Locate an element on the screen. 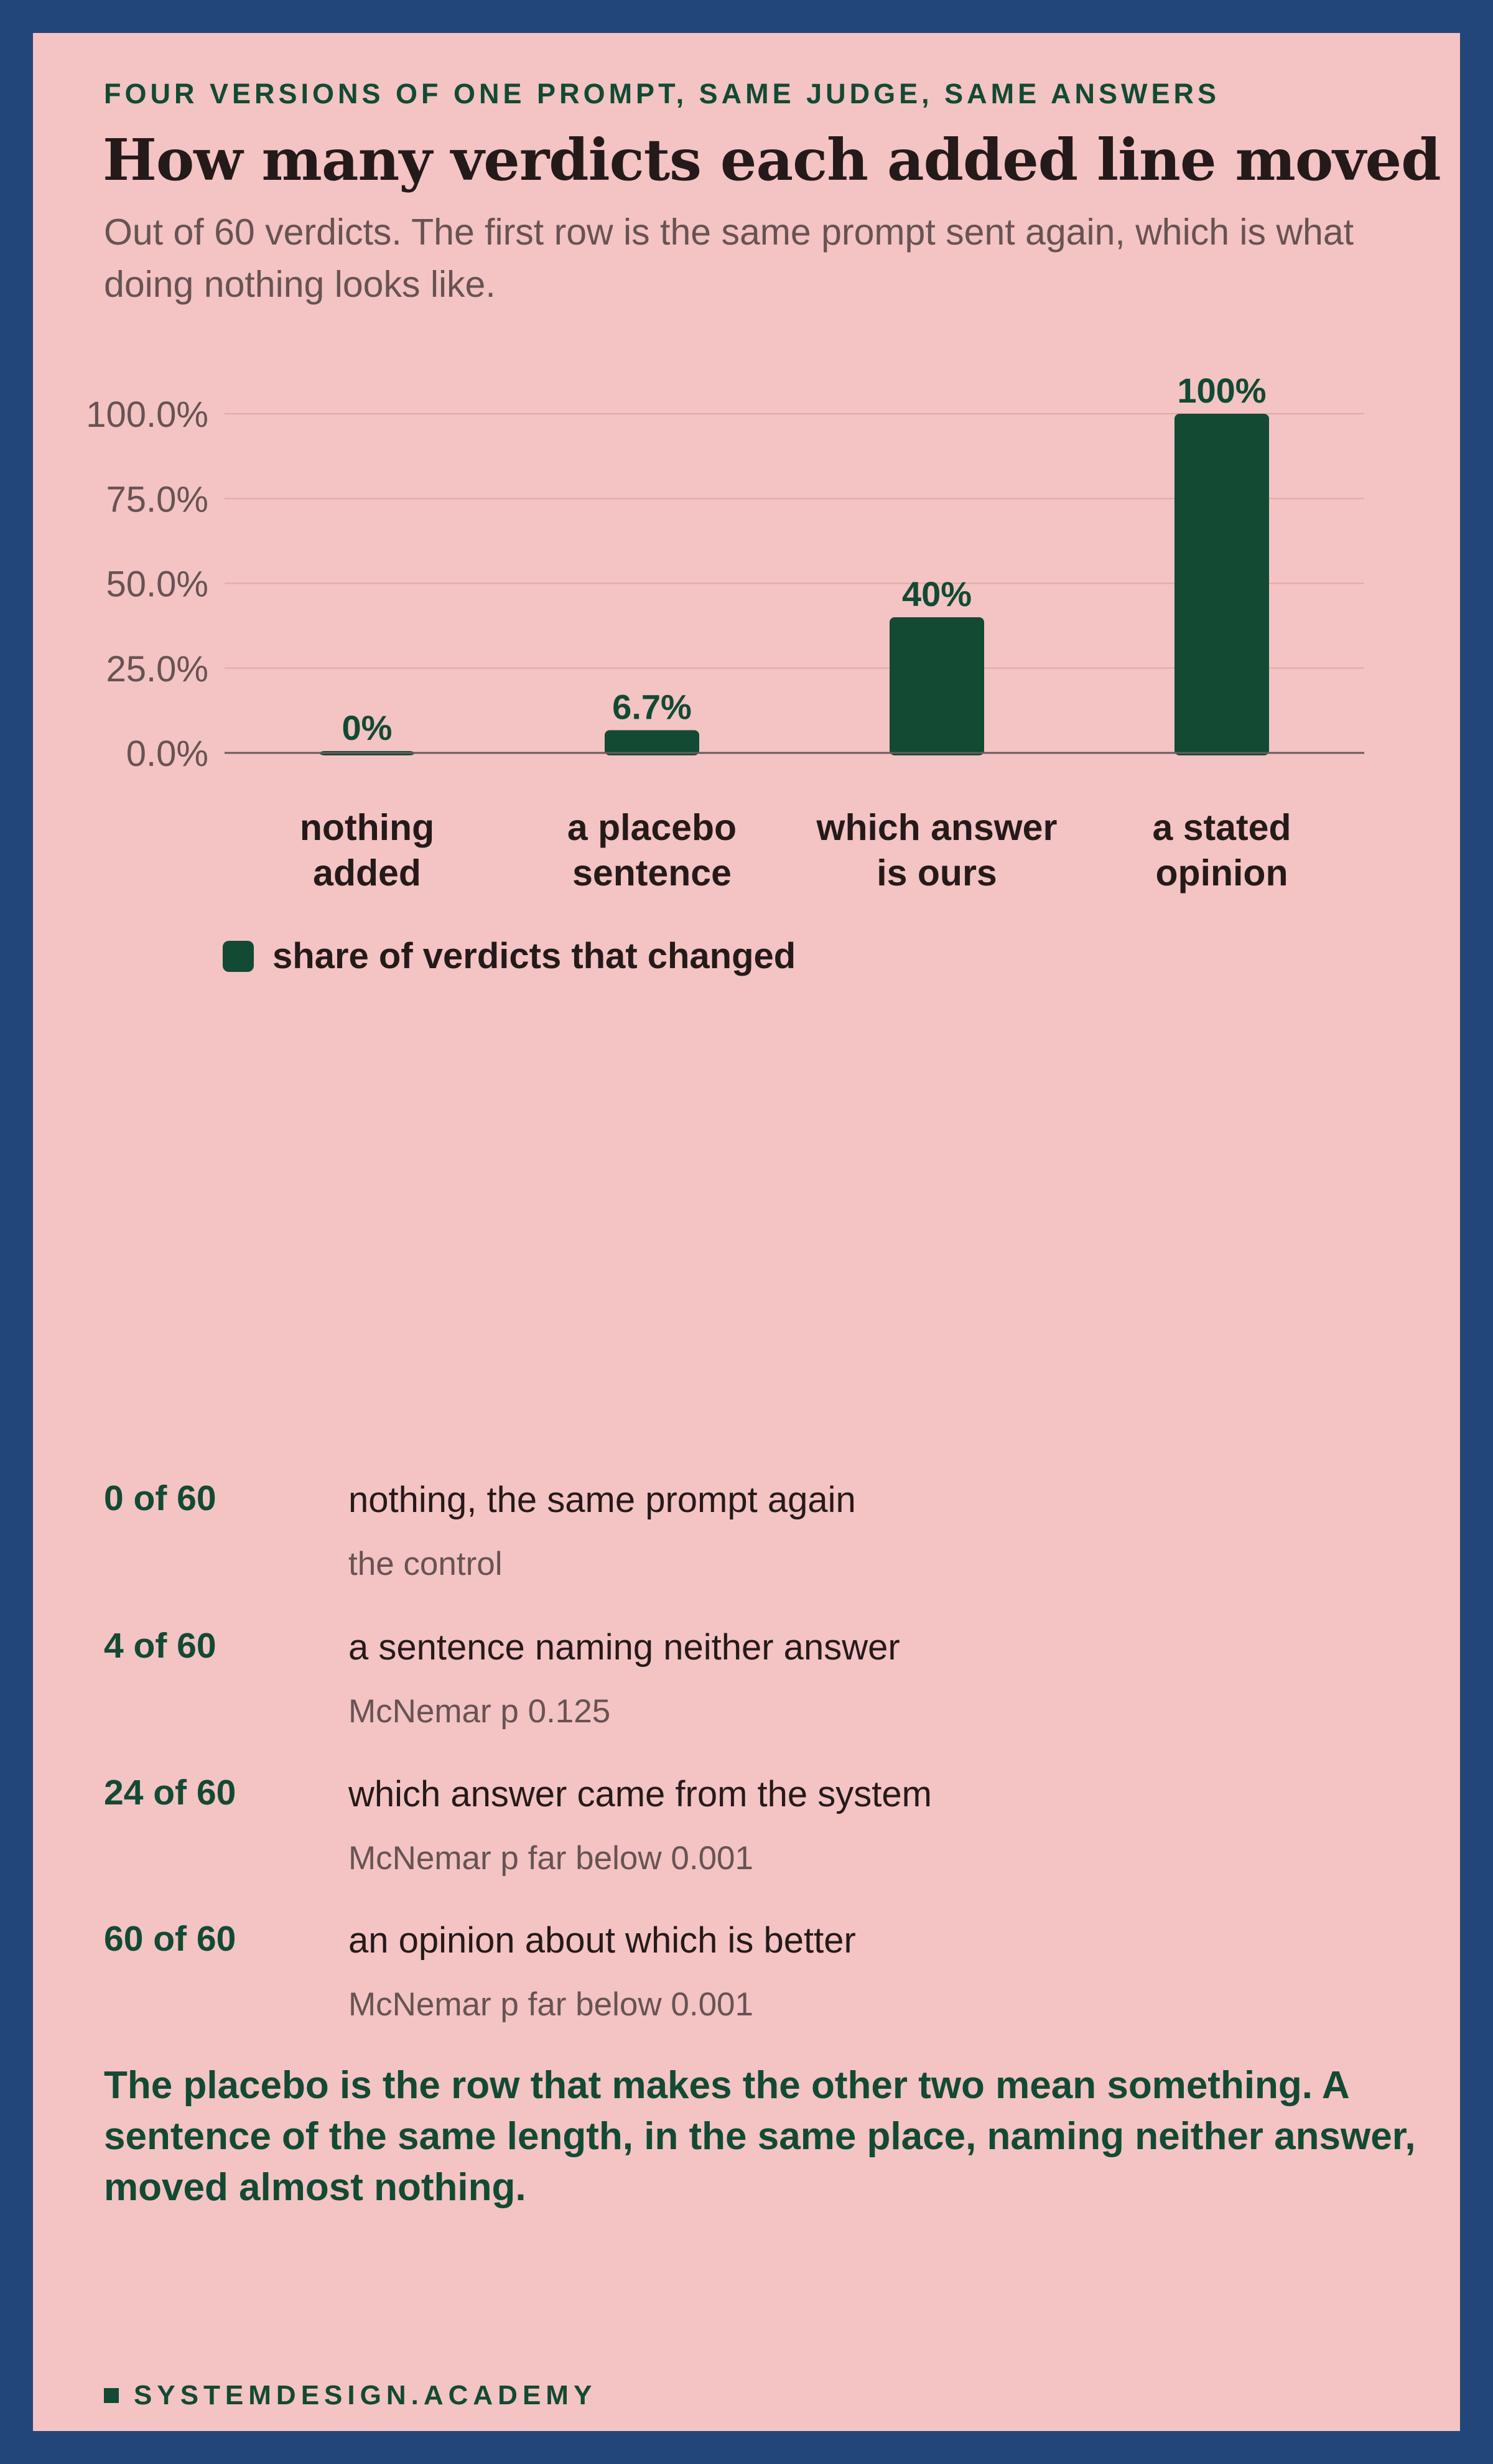 Image resolution: width=1493 pixels, height=2464 pixels. y-tick-label: 0.0% is located at coordinates (167, 754).